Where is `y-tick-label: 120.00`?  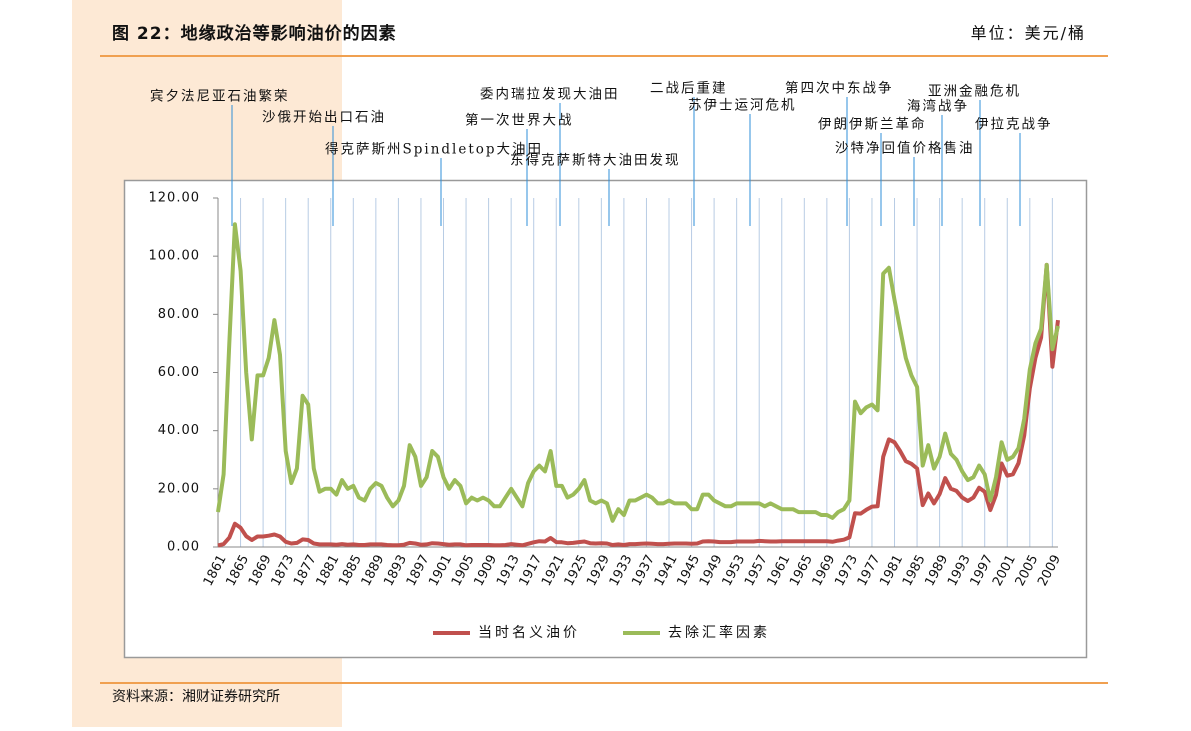 y-tick-label: 120.00 is located at coordinates (175, 198).